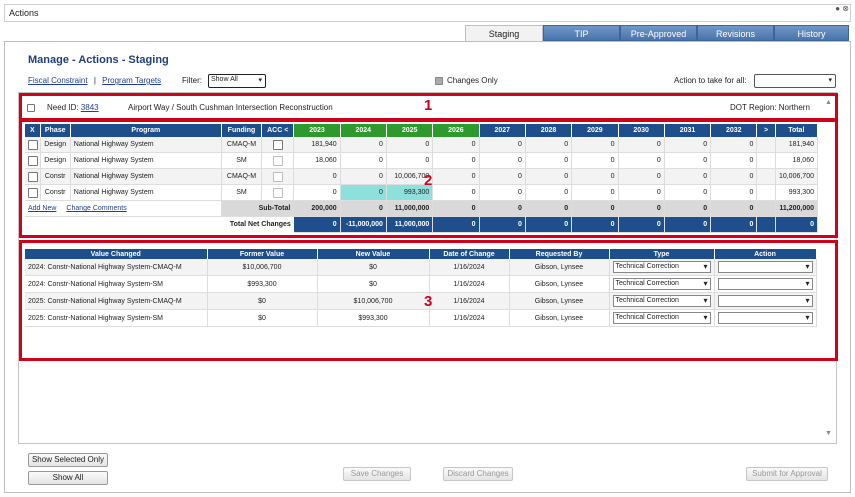 This screenshot has width=855, height=497. I want to click on tab-tip: TIP, so click(581, 33).